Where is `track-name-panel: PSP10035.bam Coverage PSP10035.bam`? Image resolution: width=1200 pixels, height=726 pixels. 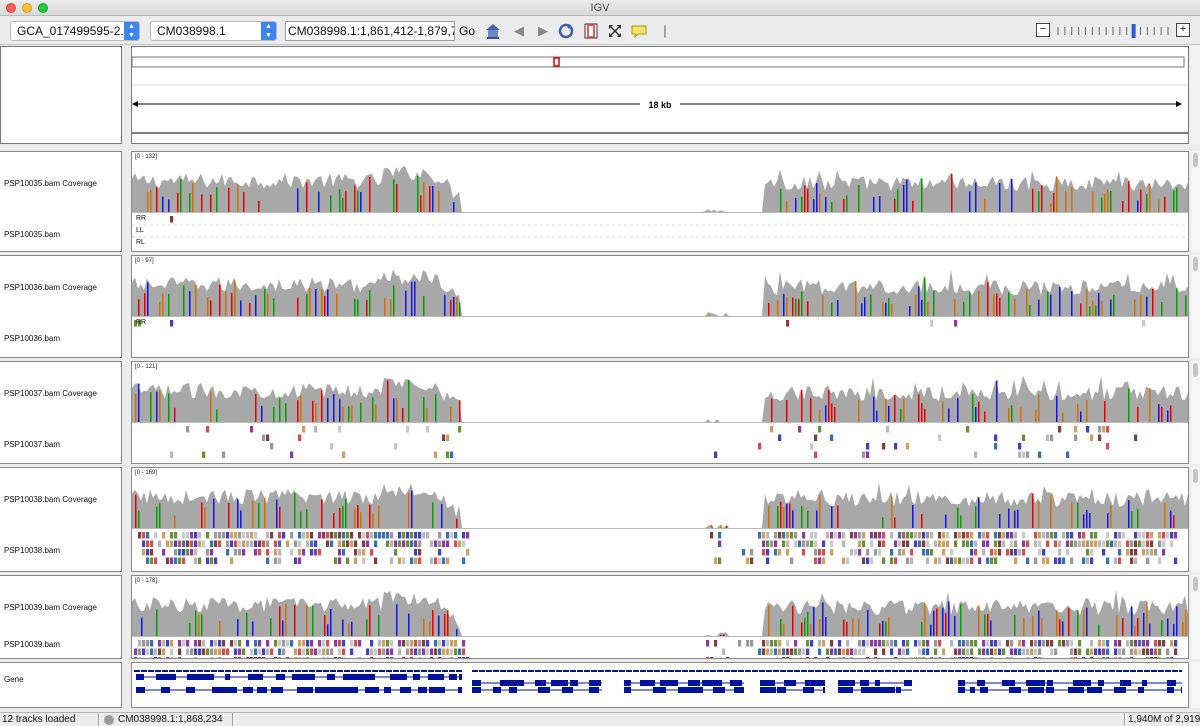
track-name-panel: PSP10035.bam Coverage PSP10035.bam is located at coordinates (61, 201).